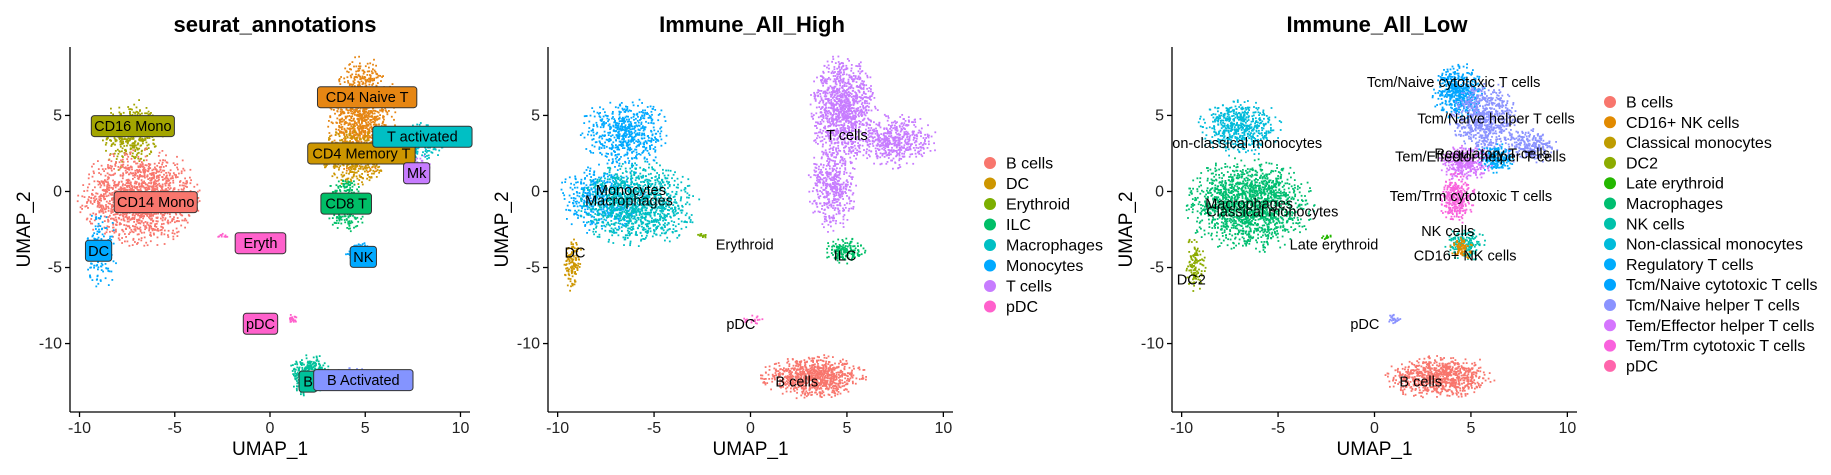 The image size is (1831, 475). Describe the element at coordinates (275, 24) in the screenshot. I see `panel-title: seurat_annotations` at that location.